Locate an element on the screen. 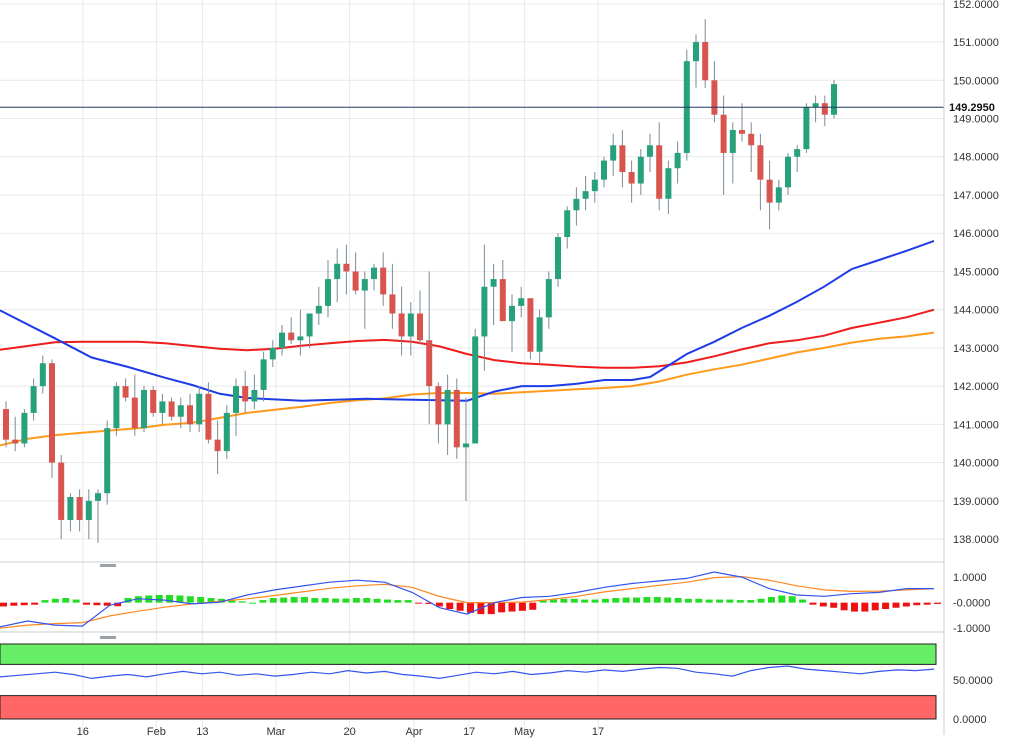 This screenshot has height=756, width=1014. current-price-box is located at coordinates (973, 107).